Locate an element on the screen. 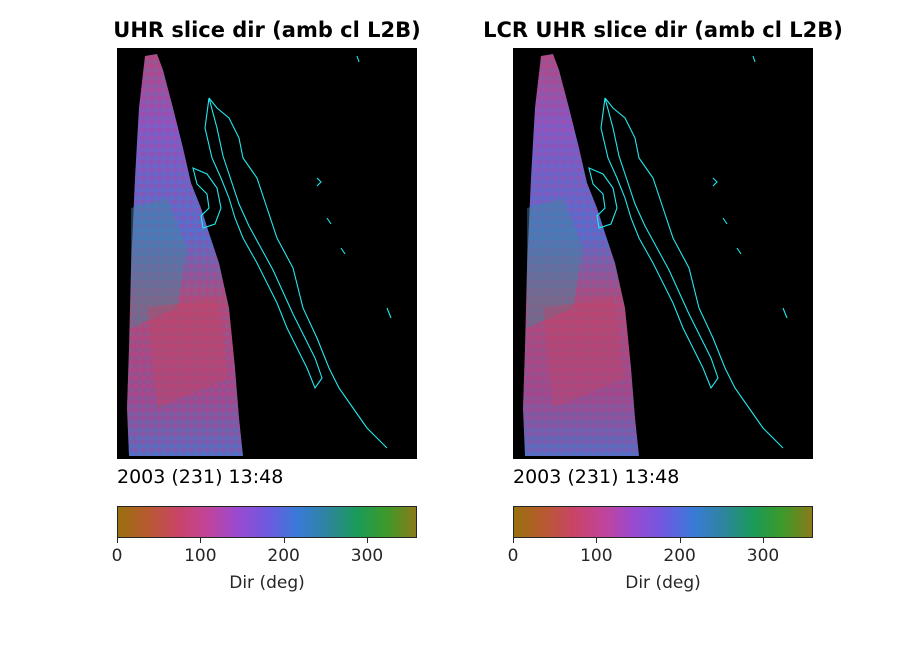 The height and width of the screenshot is (652, 900). panel-title: UHR slice dir (amb cl L2B) is located at coordinates (267, 30).